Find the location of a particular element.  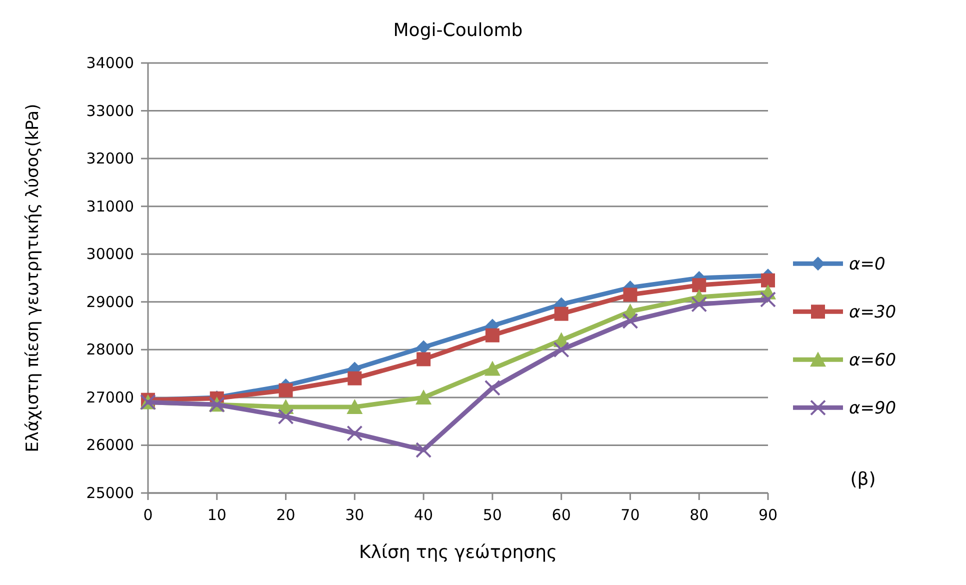

x-tick-label: 20 is located at coordinates (286, 515).